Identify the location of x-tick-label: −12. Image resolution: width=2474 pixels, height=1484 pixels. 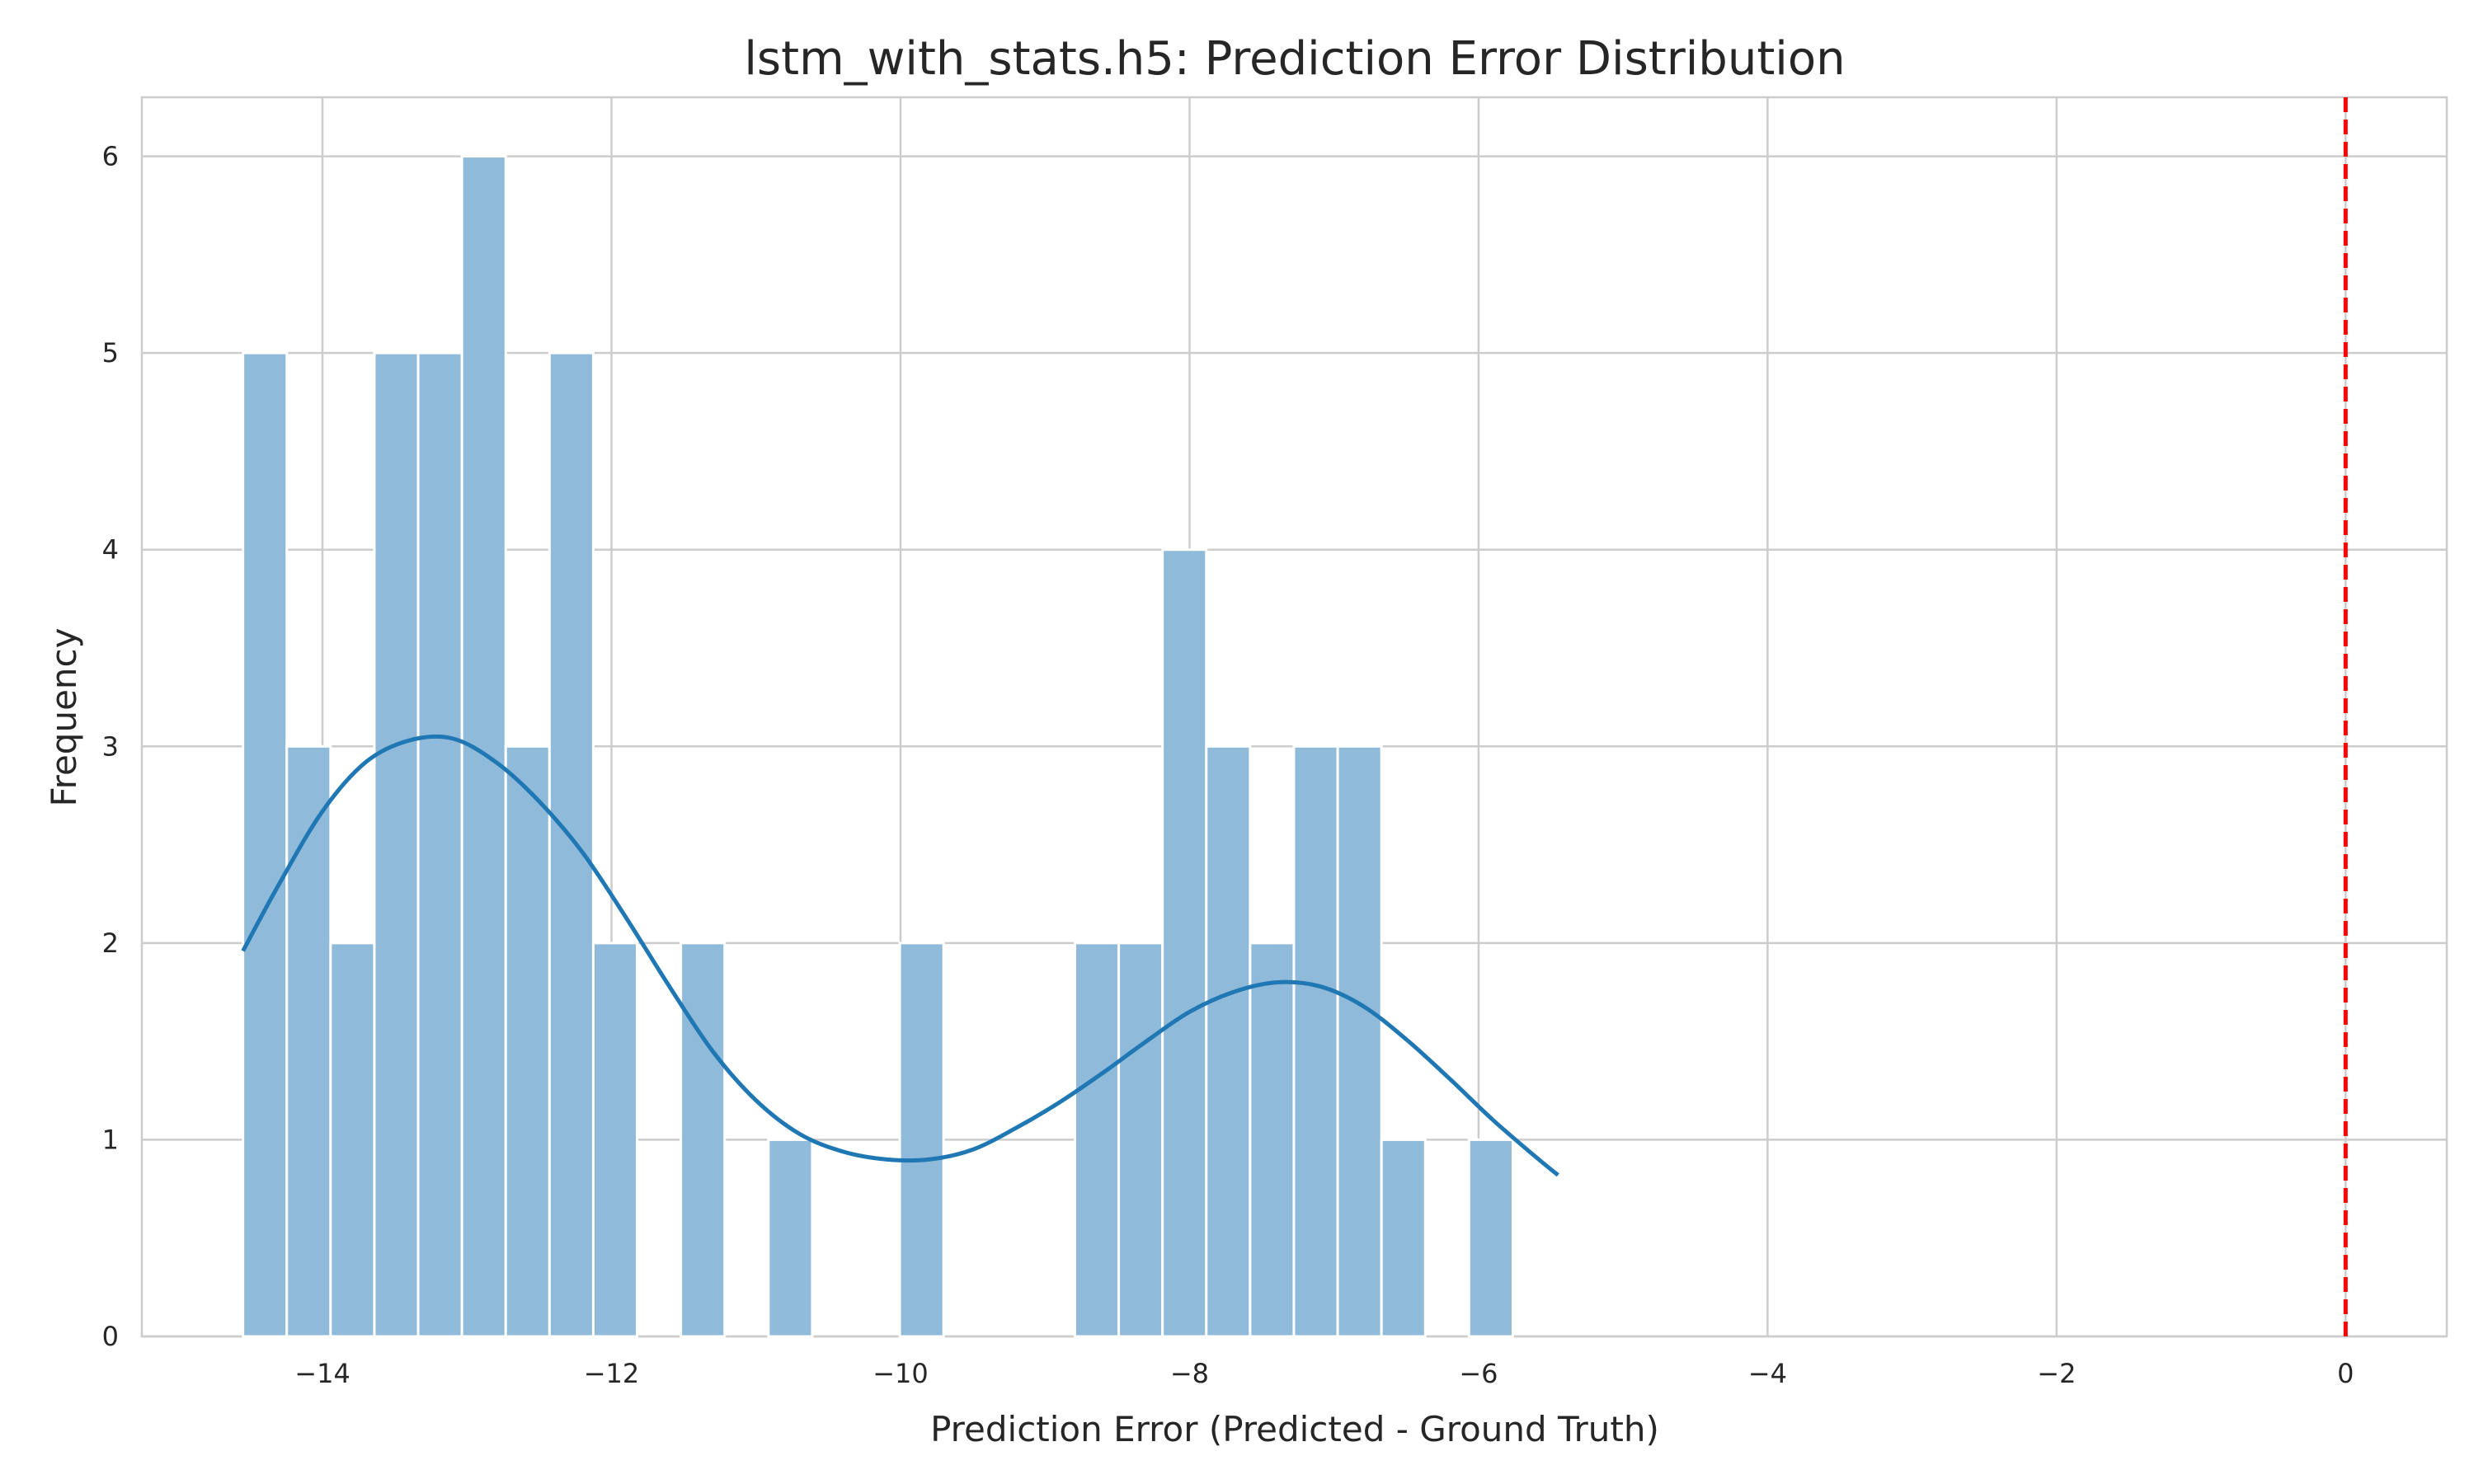
(612, 1373).